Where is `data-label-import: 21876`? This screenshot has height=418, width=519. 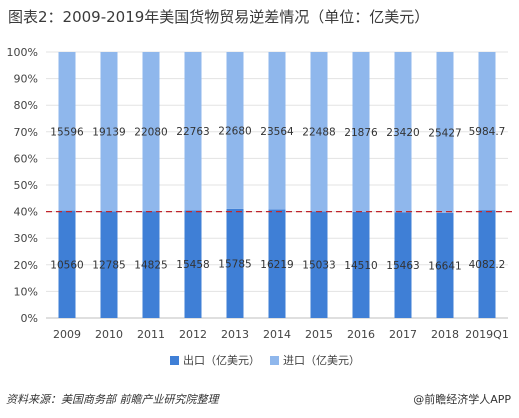 data-label-import: 21876 is located at coordinates (361, 133).